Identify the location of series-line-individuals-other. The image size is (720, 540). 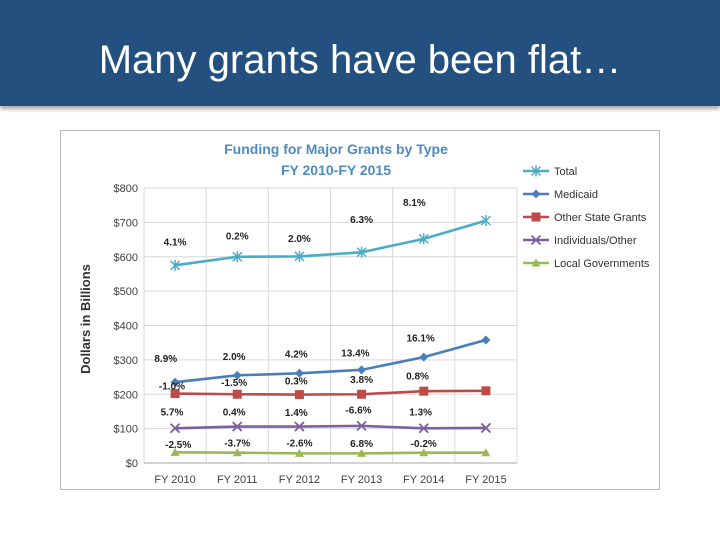
(330, 427).